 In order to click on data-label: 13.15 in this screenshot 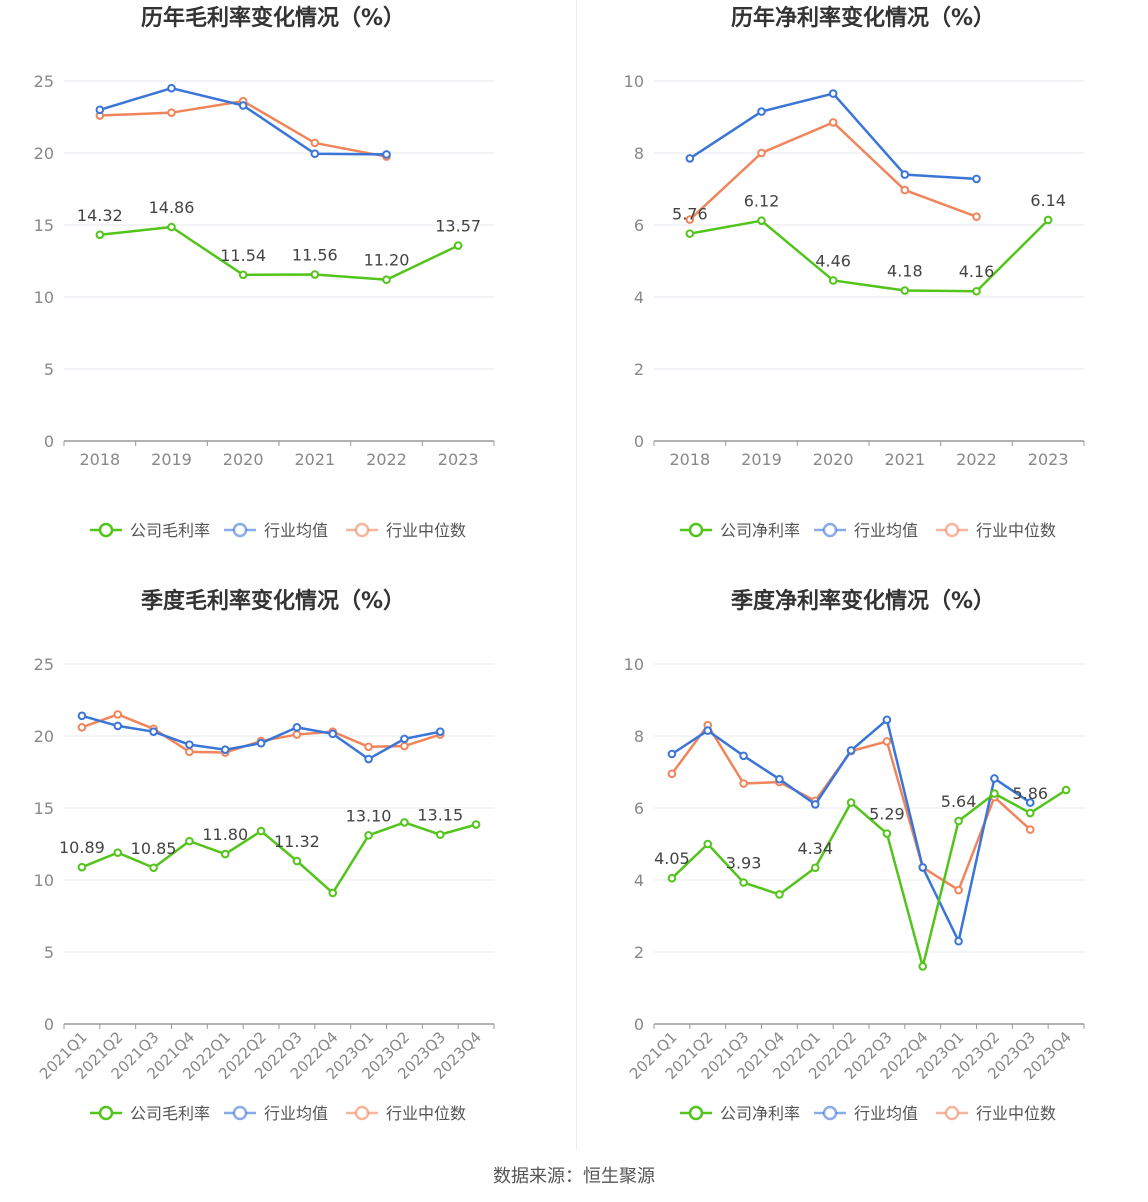, I will do `click(440, 815)`.